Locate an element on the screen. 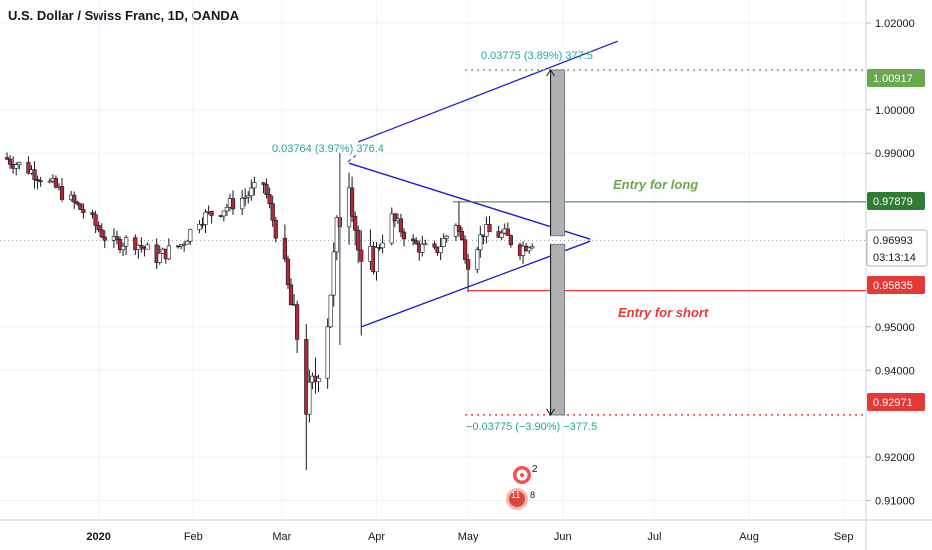 This screenshot has width=932, height=550. time-axis: 2020 Feb Mar Apr May Jun Jul Aug Sep is located at coordinates (469, 537).